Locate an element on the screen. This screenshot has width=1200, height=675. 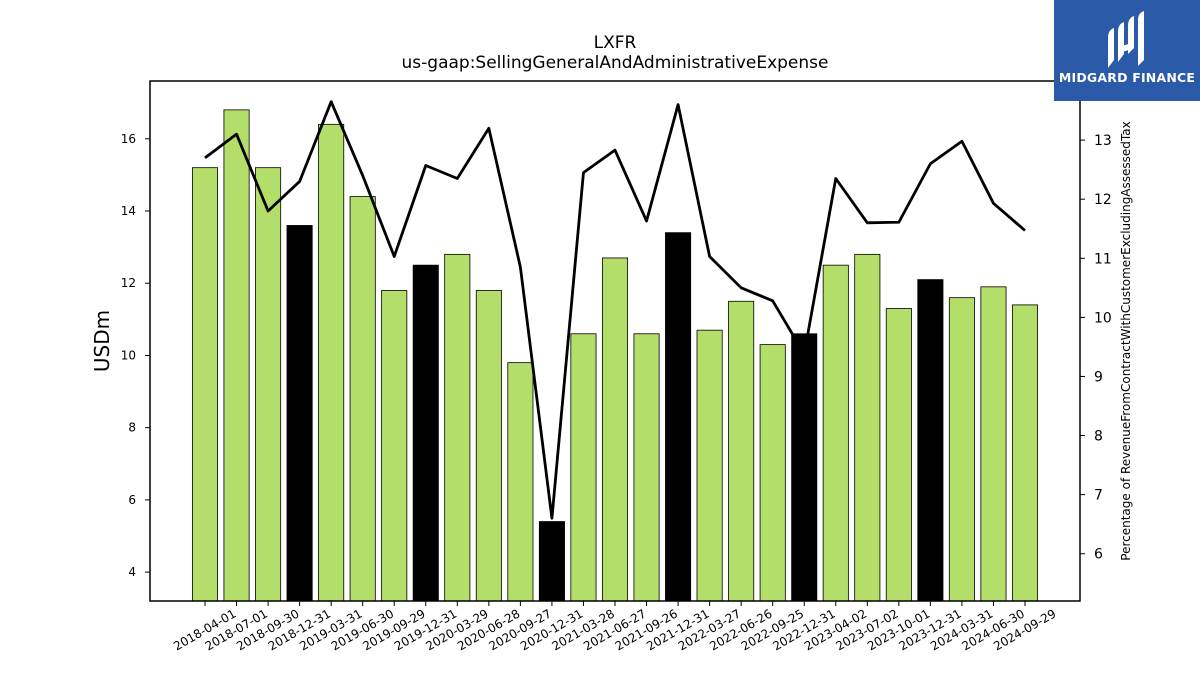
y2-tick-label: 6 is located at coordinates (1098, 555).